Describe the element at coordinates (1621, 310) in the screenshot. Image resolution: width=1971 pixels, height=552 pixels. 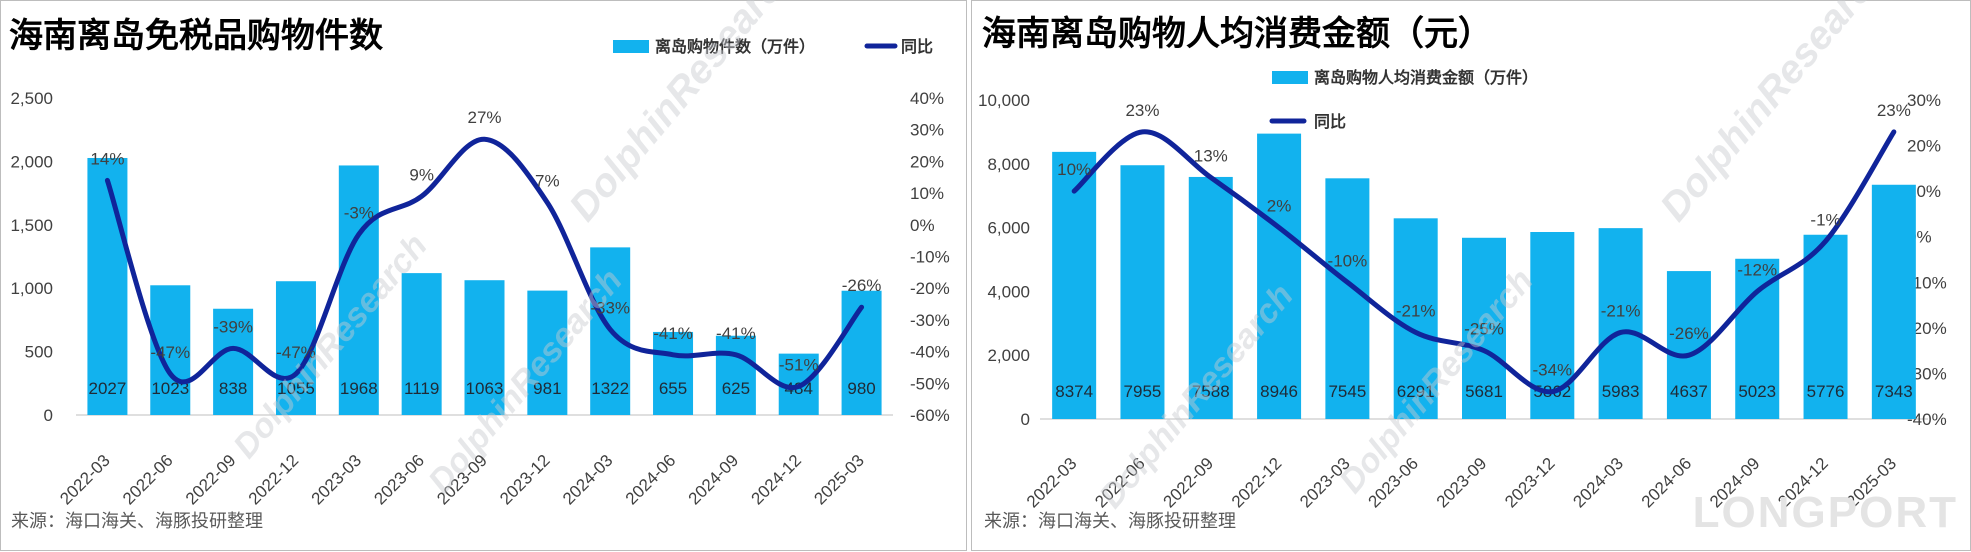
I see `line-value-label: -21%` at that location.